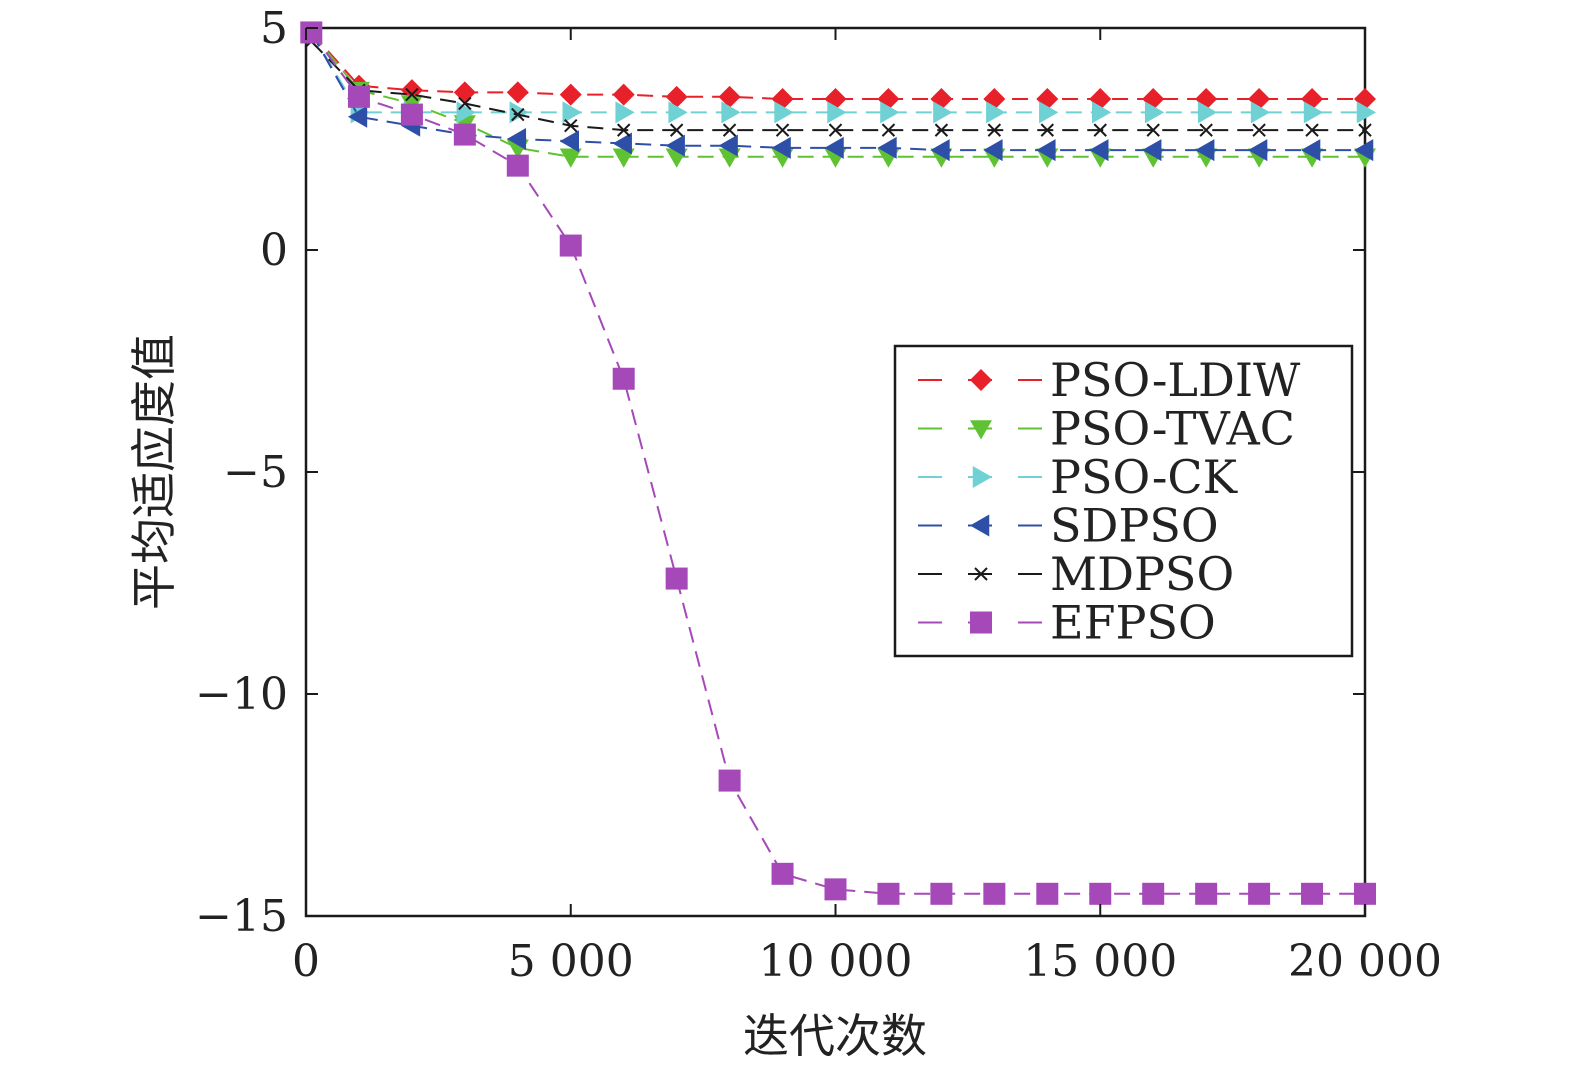 This screenshot has height=1072, width=1575. I want to click on legend-item-pso-tvac: PSO-TVAC, so click(1106, 429).